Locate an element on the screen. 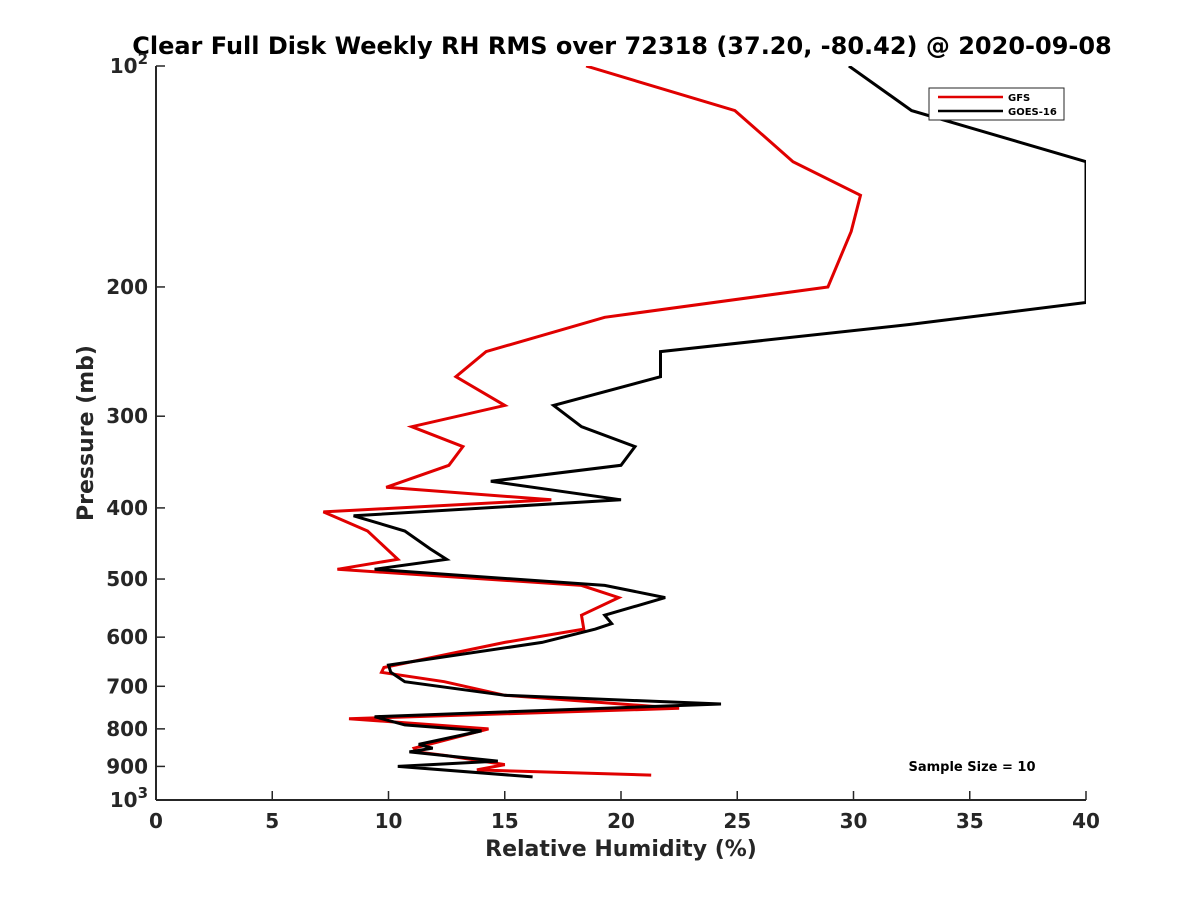 Image resolution: width=1200 pixels, height=900 pixels. x-axis-label: Relative Humidity (%) is located at coordinates (621, 849).